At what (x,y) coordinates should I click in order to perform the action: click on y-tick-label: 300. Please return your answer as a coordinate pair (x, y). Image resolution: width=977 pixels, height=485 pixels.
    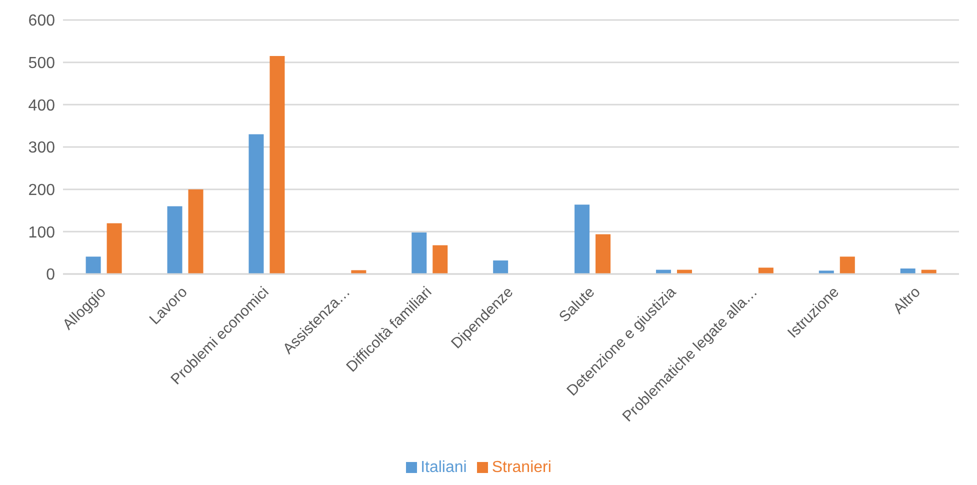
    Looking at the image, I should click on (42, 148).